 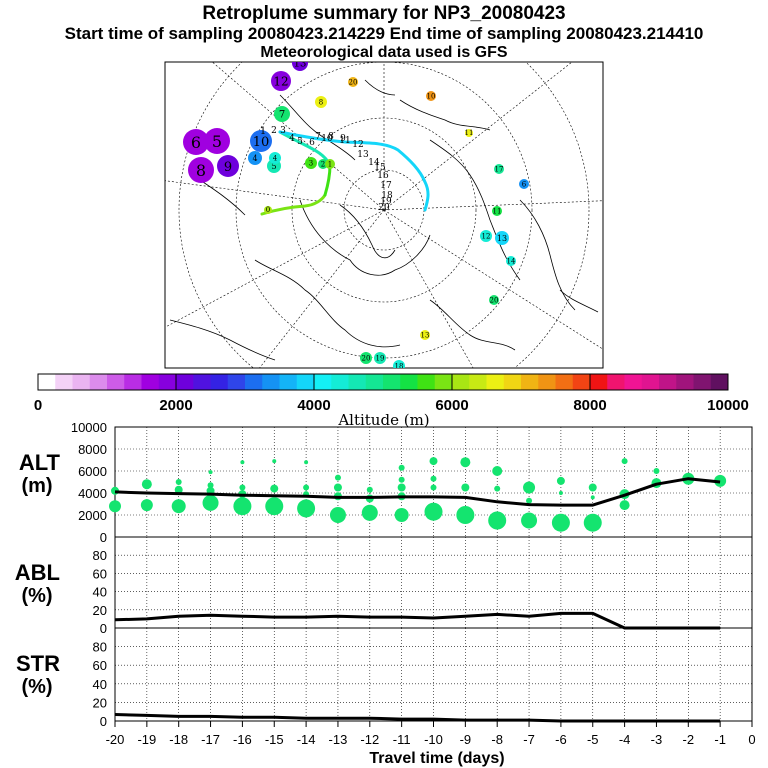 I want to click on cluster-label-14: 1, so click(x=330, y=164).